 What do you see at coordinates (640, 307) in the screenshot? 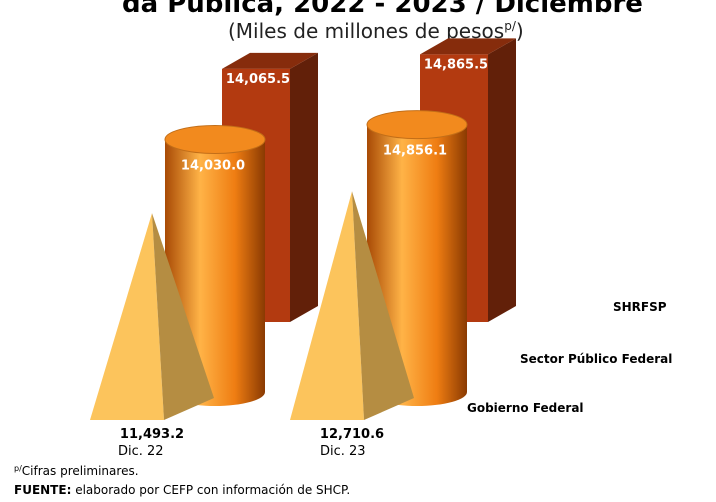
I see `legend-label: SHRFSP` at bounding box center [640, 307].